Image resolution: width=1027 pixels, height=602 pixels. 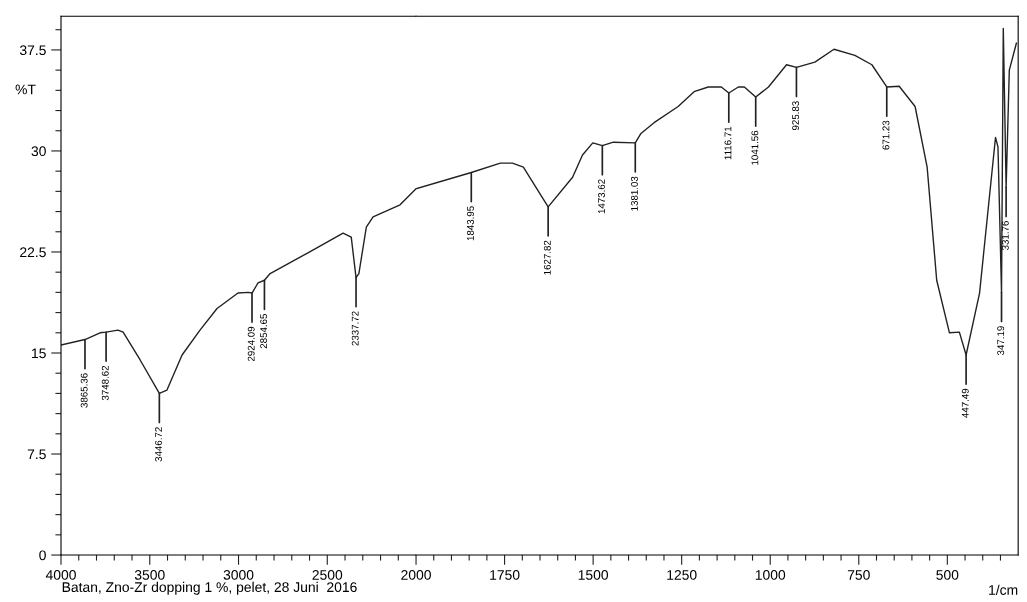 What do you see at coordinates (796, 116) in the screenshot?
I see `annotation: 925.83` at bounding box center [796, 116].